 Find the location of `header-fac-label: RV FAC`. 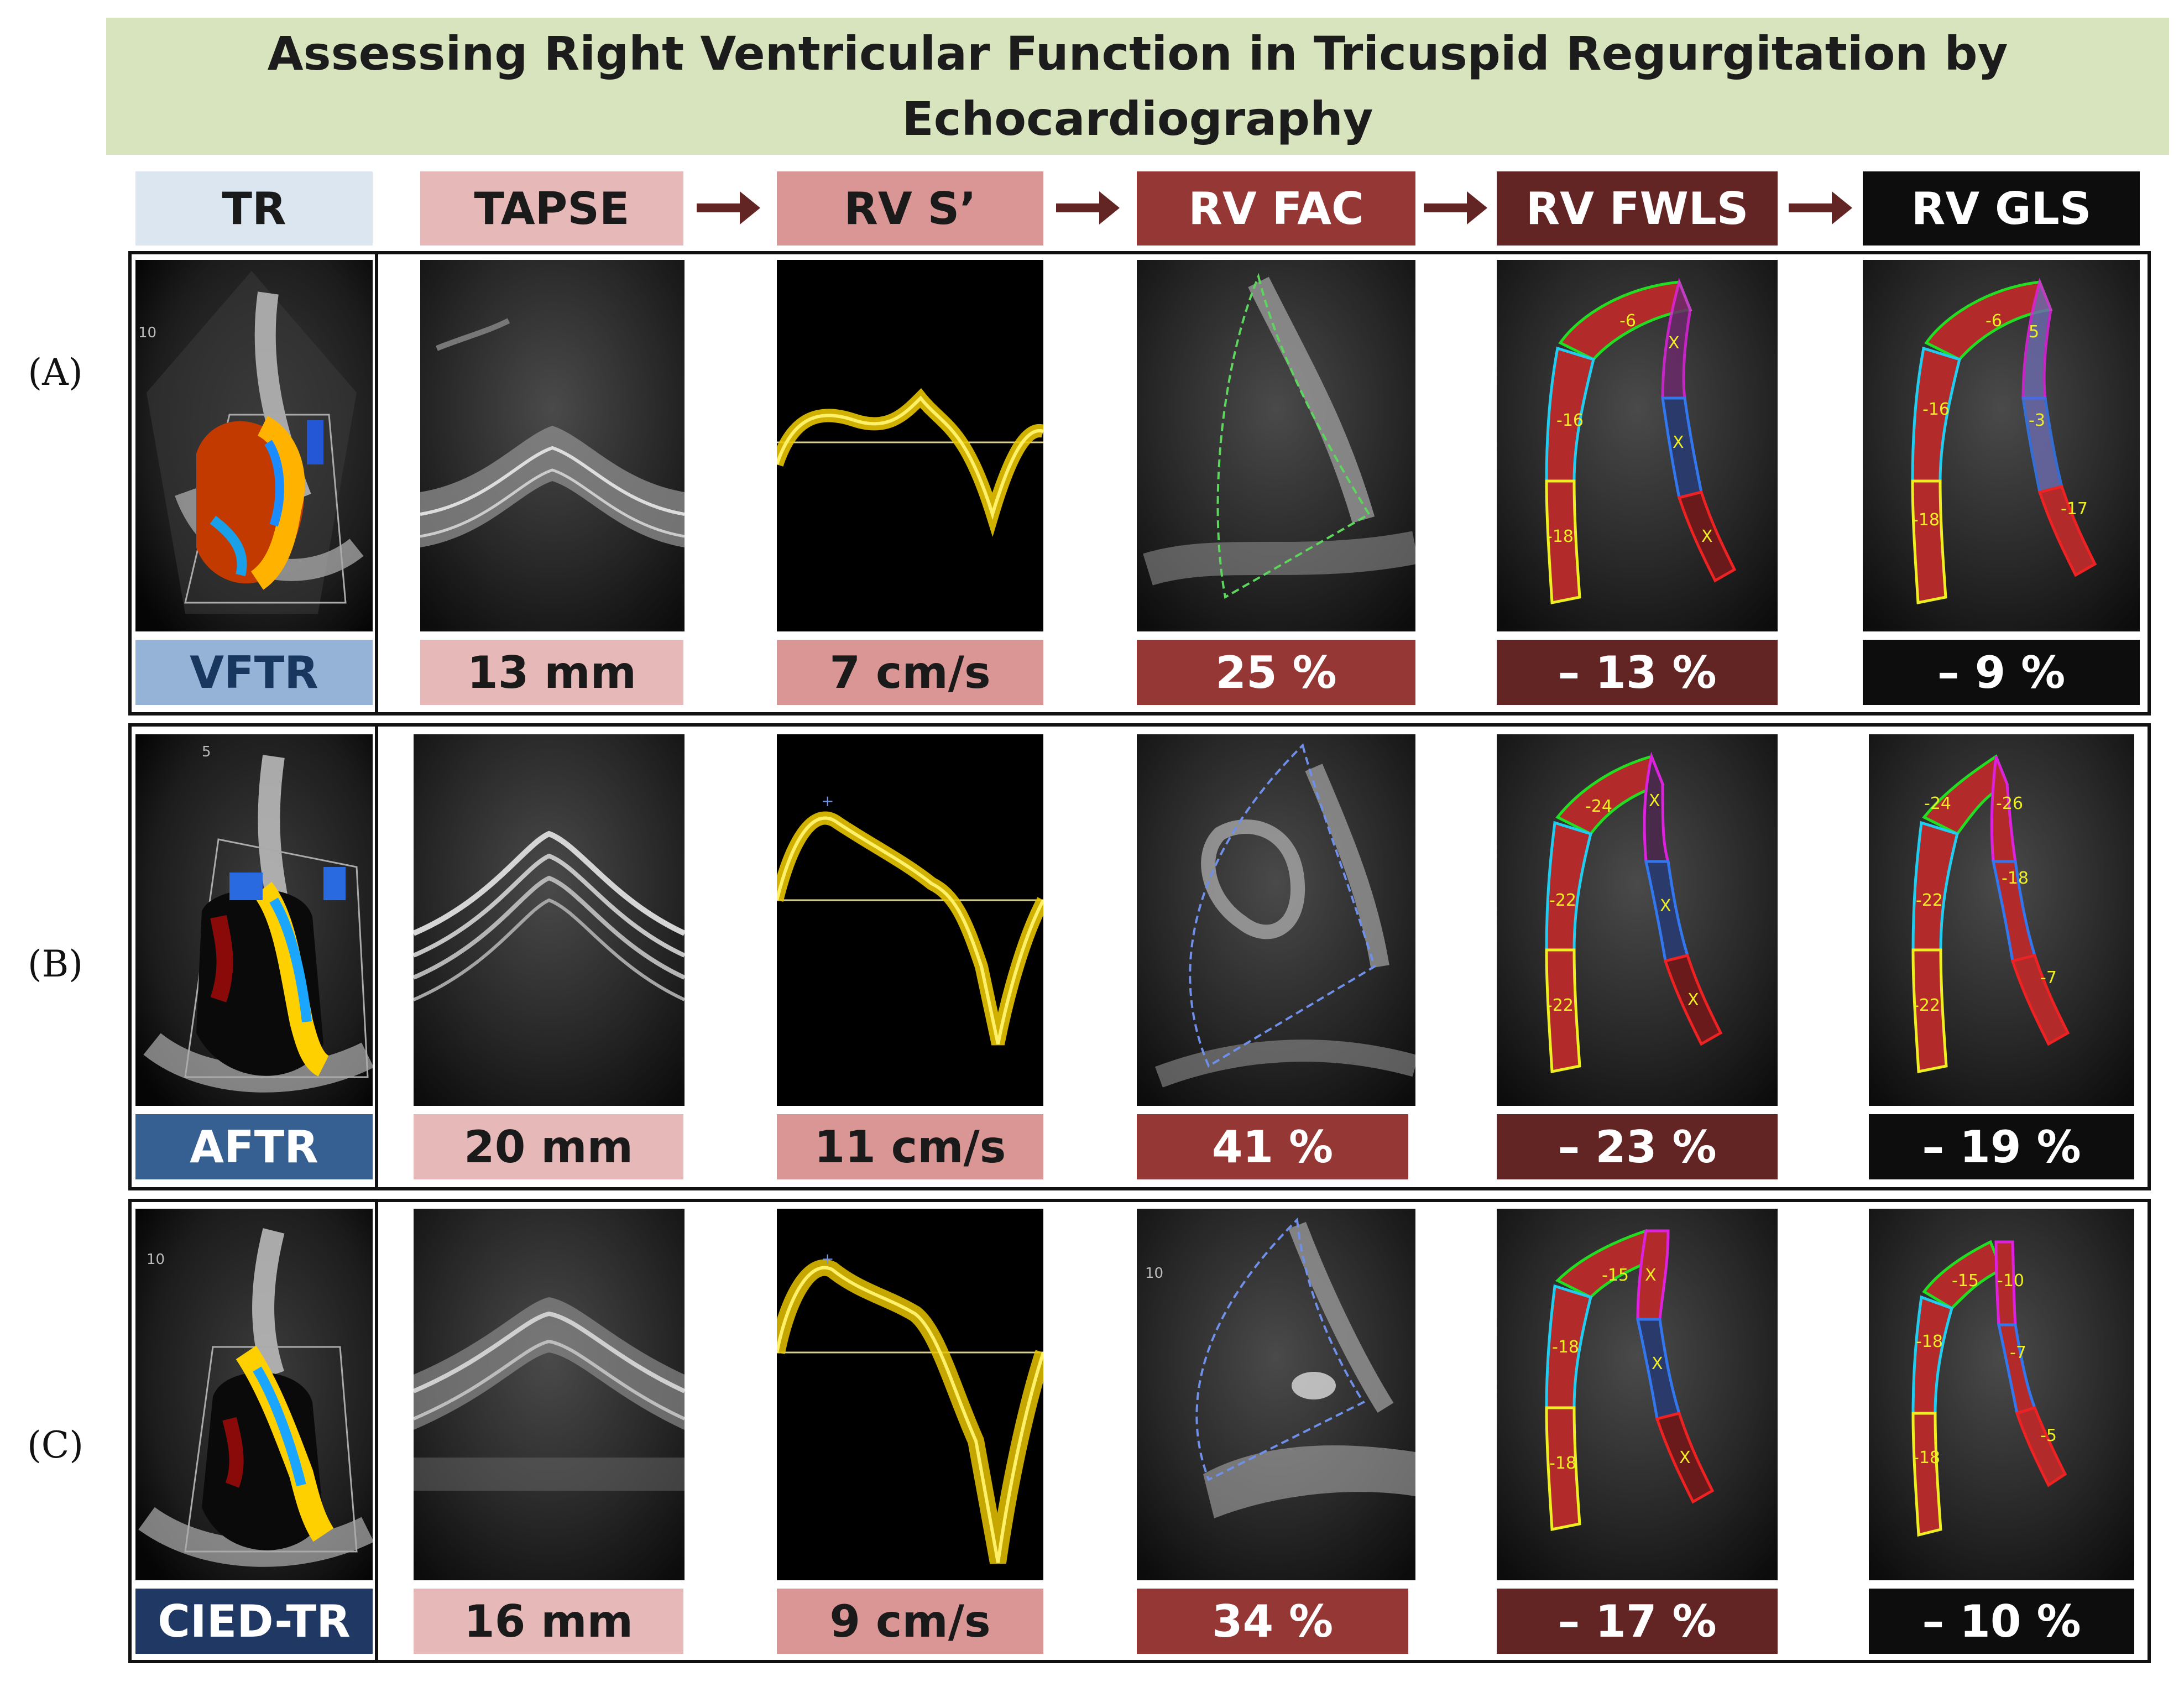

header-fac-label: RV FAC is located at coordinates (1276, 208).